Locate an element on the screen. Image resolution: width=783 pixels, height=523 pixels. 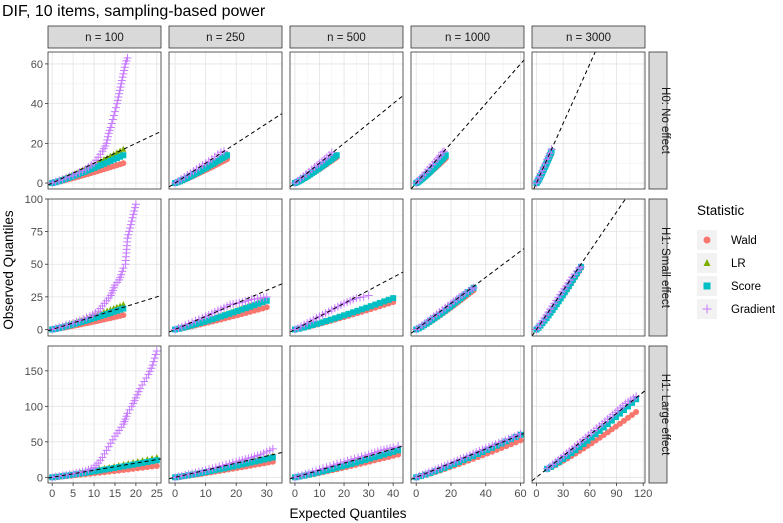
col-strip-label: n = 1000 is located at coordinates (467, 38).